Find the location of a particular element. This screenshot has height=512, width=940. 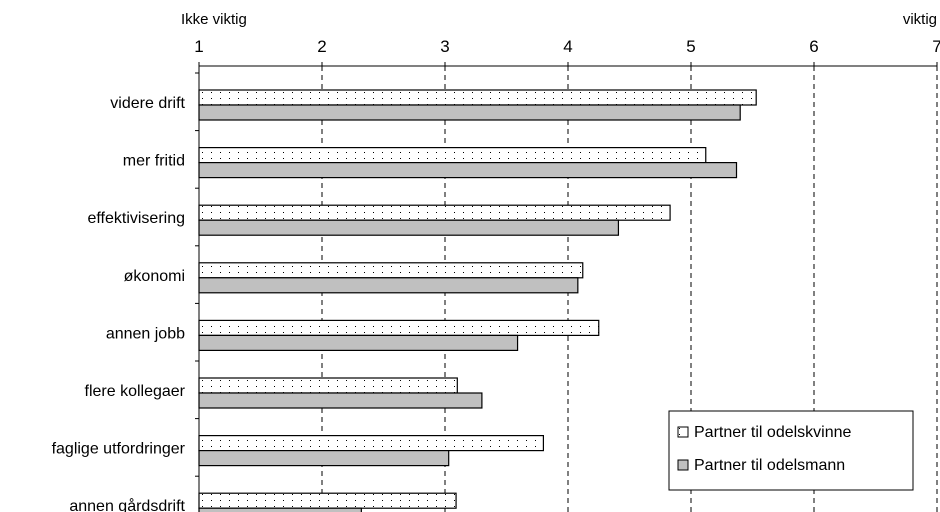

x-axis: 1 2 3 4 5 6 7 is located at coordinates (567, 53).